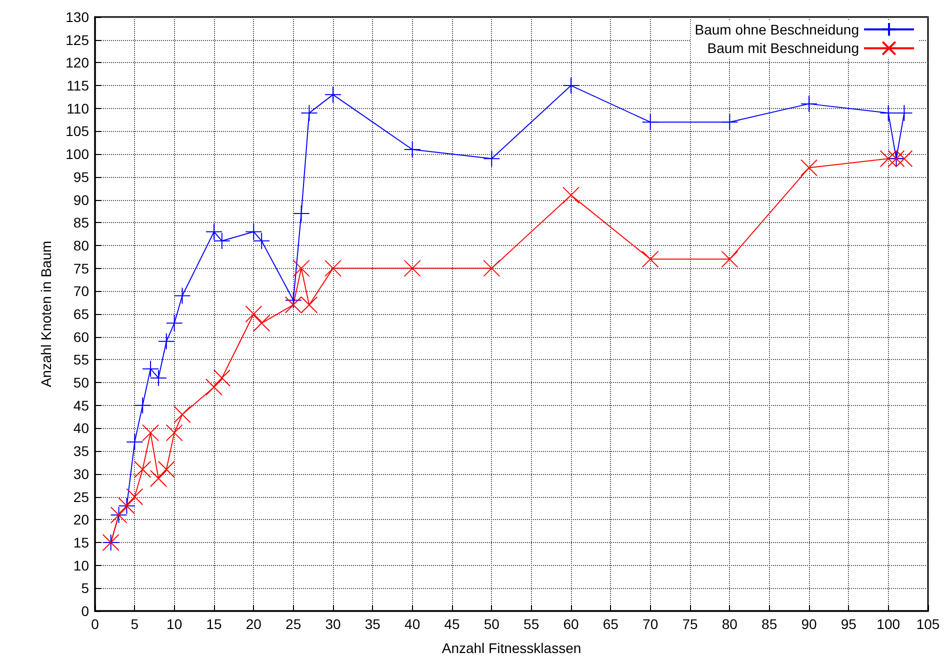  I want to click on y-tick-label: 85, so click(81, 222).